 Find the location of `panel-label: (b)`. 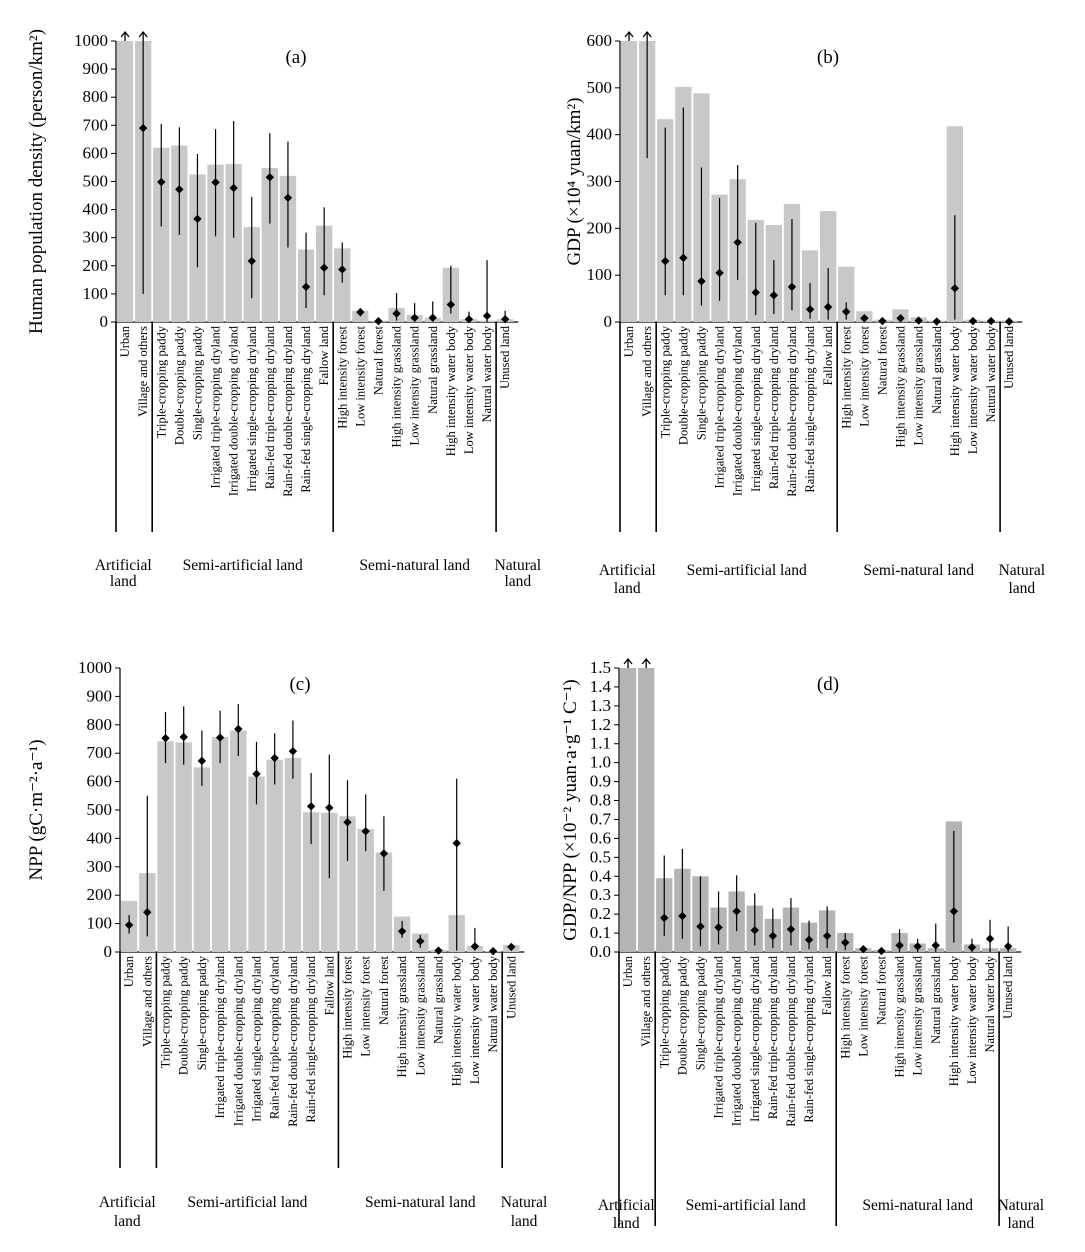

panel-label: (b) is located at coordinates (828, 57).